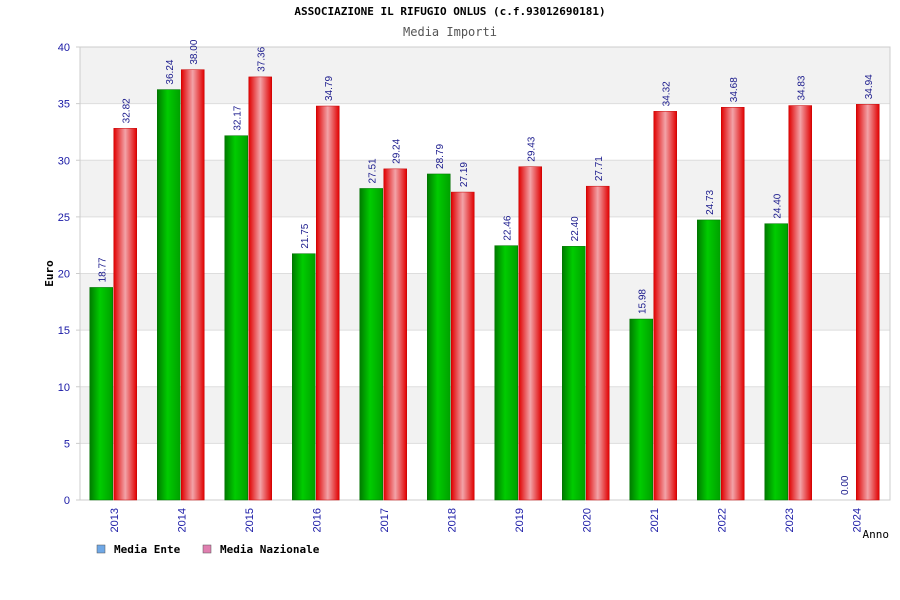 The width and height of the screenshot is (900, 600). I want to click on y-tick-label: 25, so click(64, 218).